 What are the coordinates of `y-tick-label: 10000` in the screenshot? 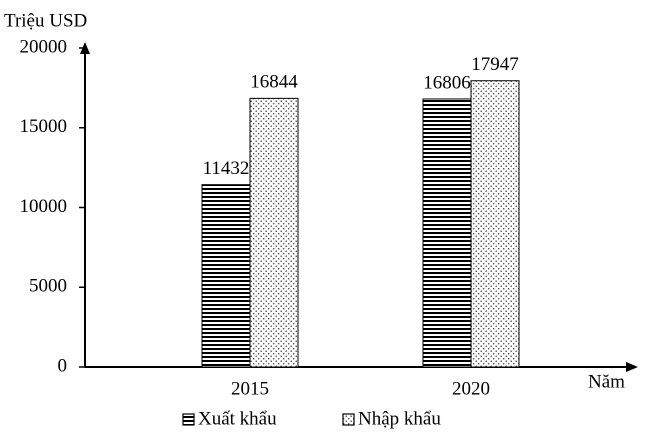 It's located at (44, 206).